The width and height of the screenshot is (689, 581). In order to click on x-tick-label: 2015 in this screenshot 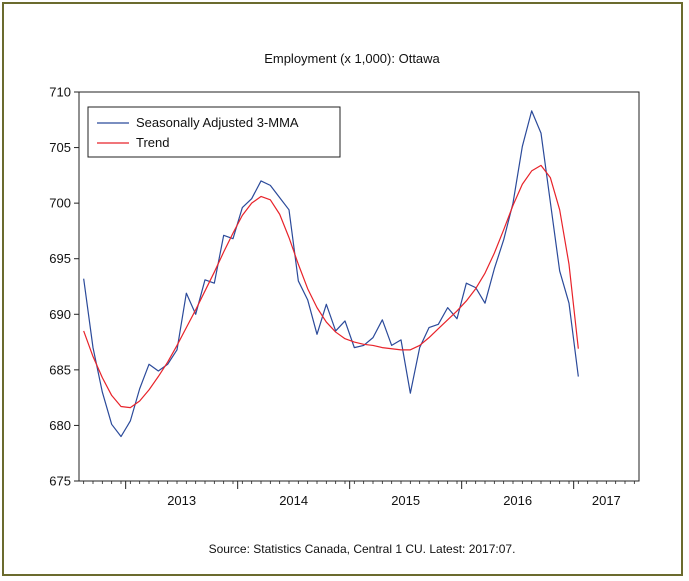, I will do `click(405, 500)`.